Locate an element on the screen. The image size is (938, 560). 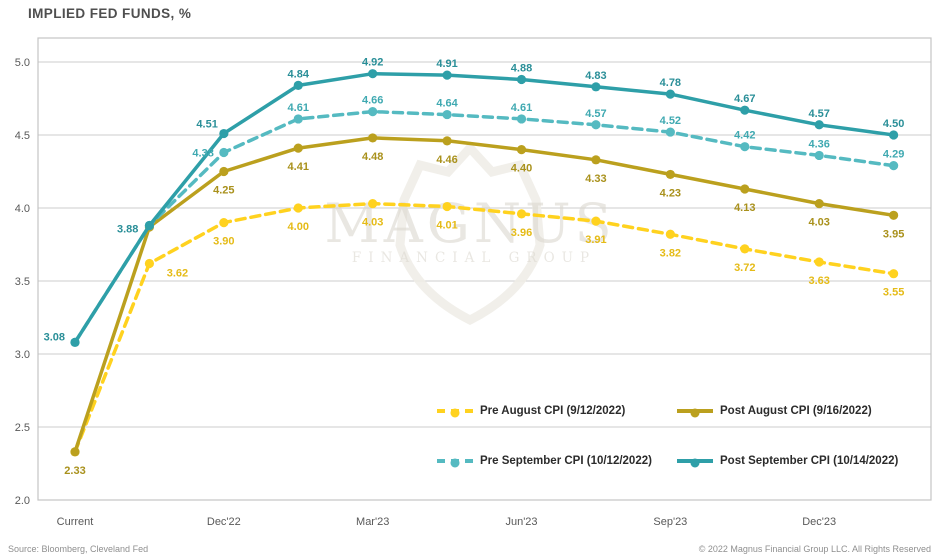
chart-title: IMPLIED FED FUNDS, % is located at coordinates (110, 13).